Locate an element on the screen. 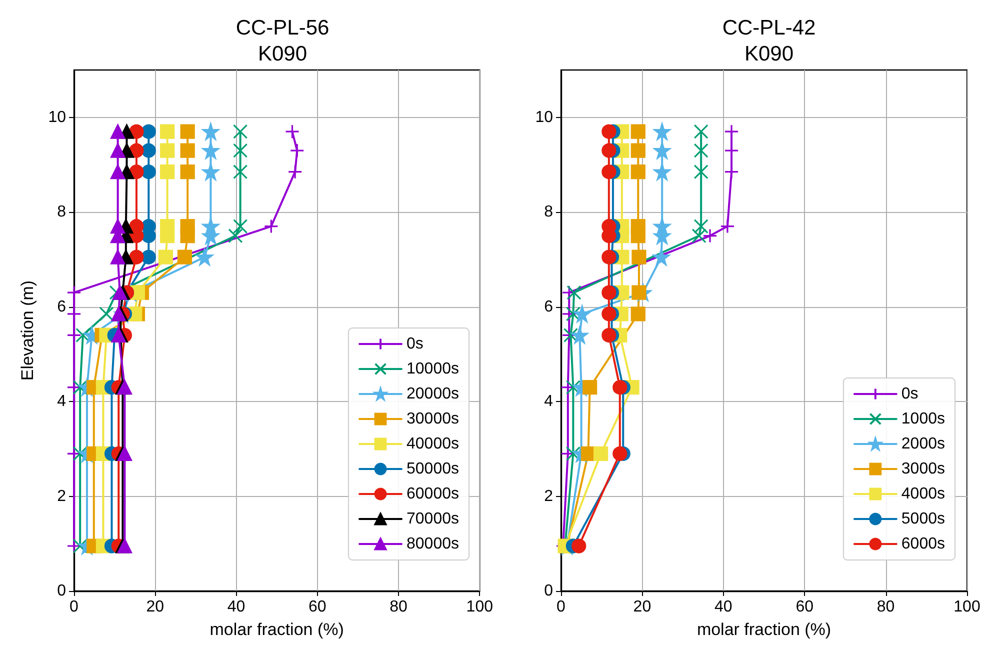  legend-label: 60000s is located at coordinates (433, 494).